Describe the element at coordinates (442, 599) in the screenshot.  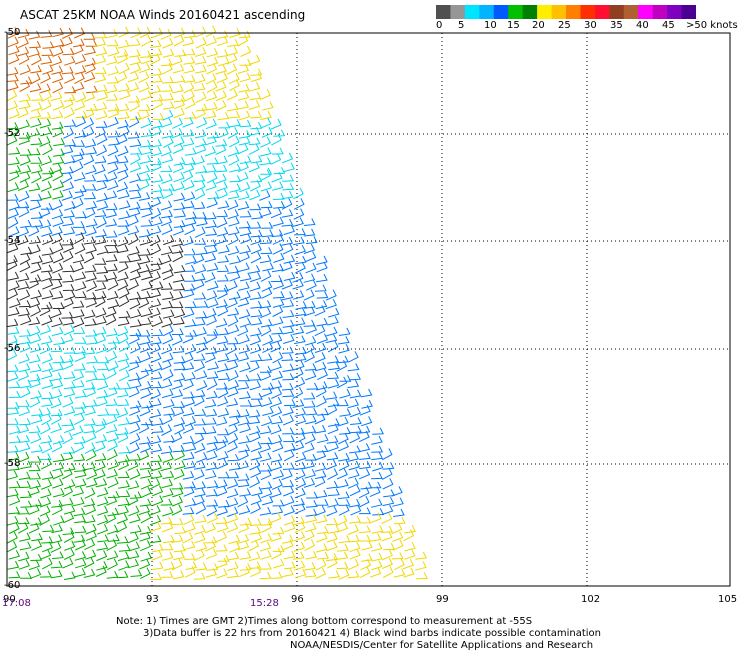
I see `longitude-label: 99` at that location.